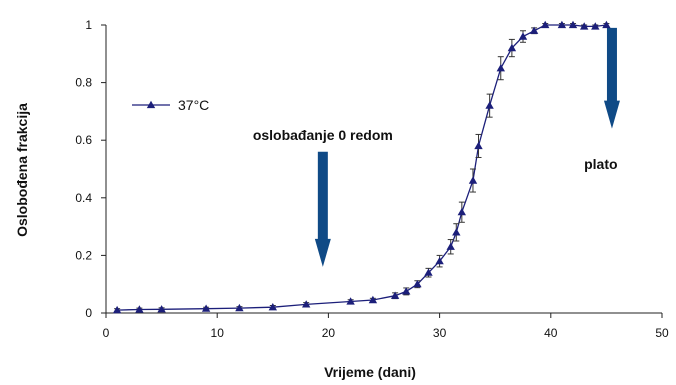 Image resolution: width=676 pixels, height=385 pixels. What do you see at coordinates (170, 105) in the screenshot?
I see `legend: 37°C` at bounding box center [170, 105].